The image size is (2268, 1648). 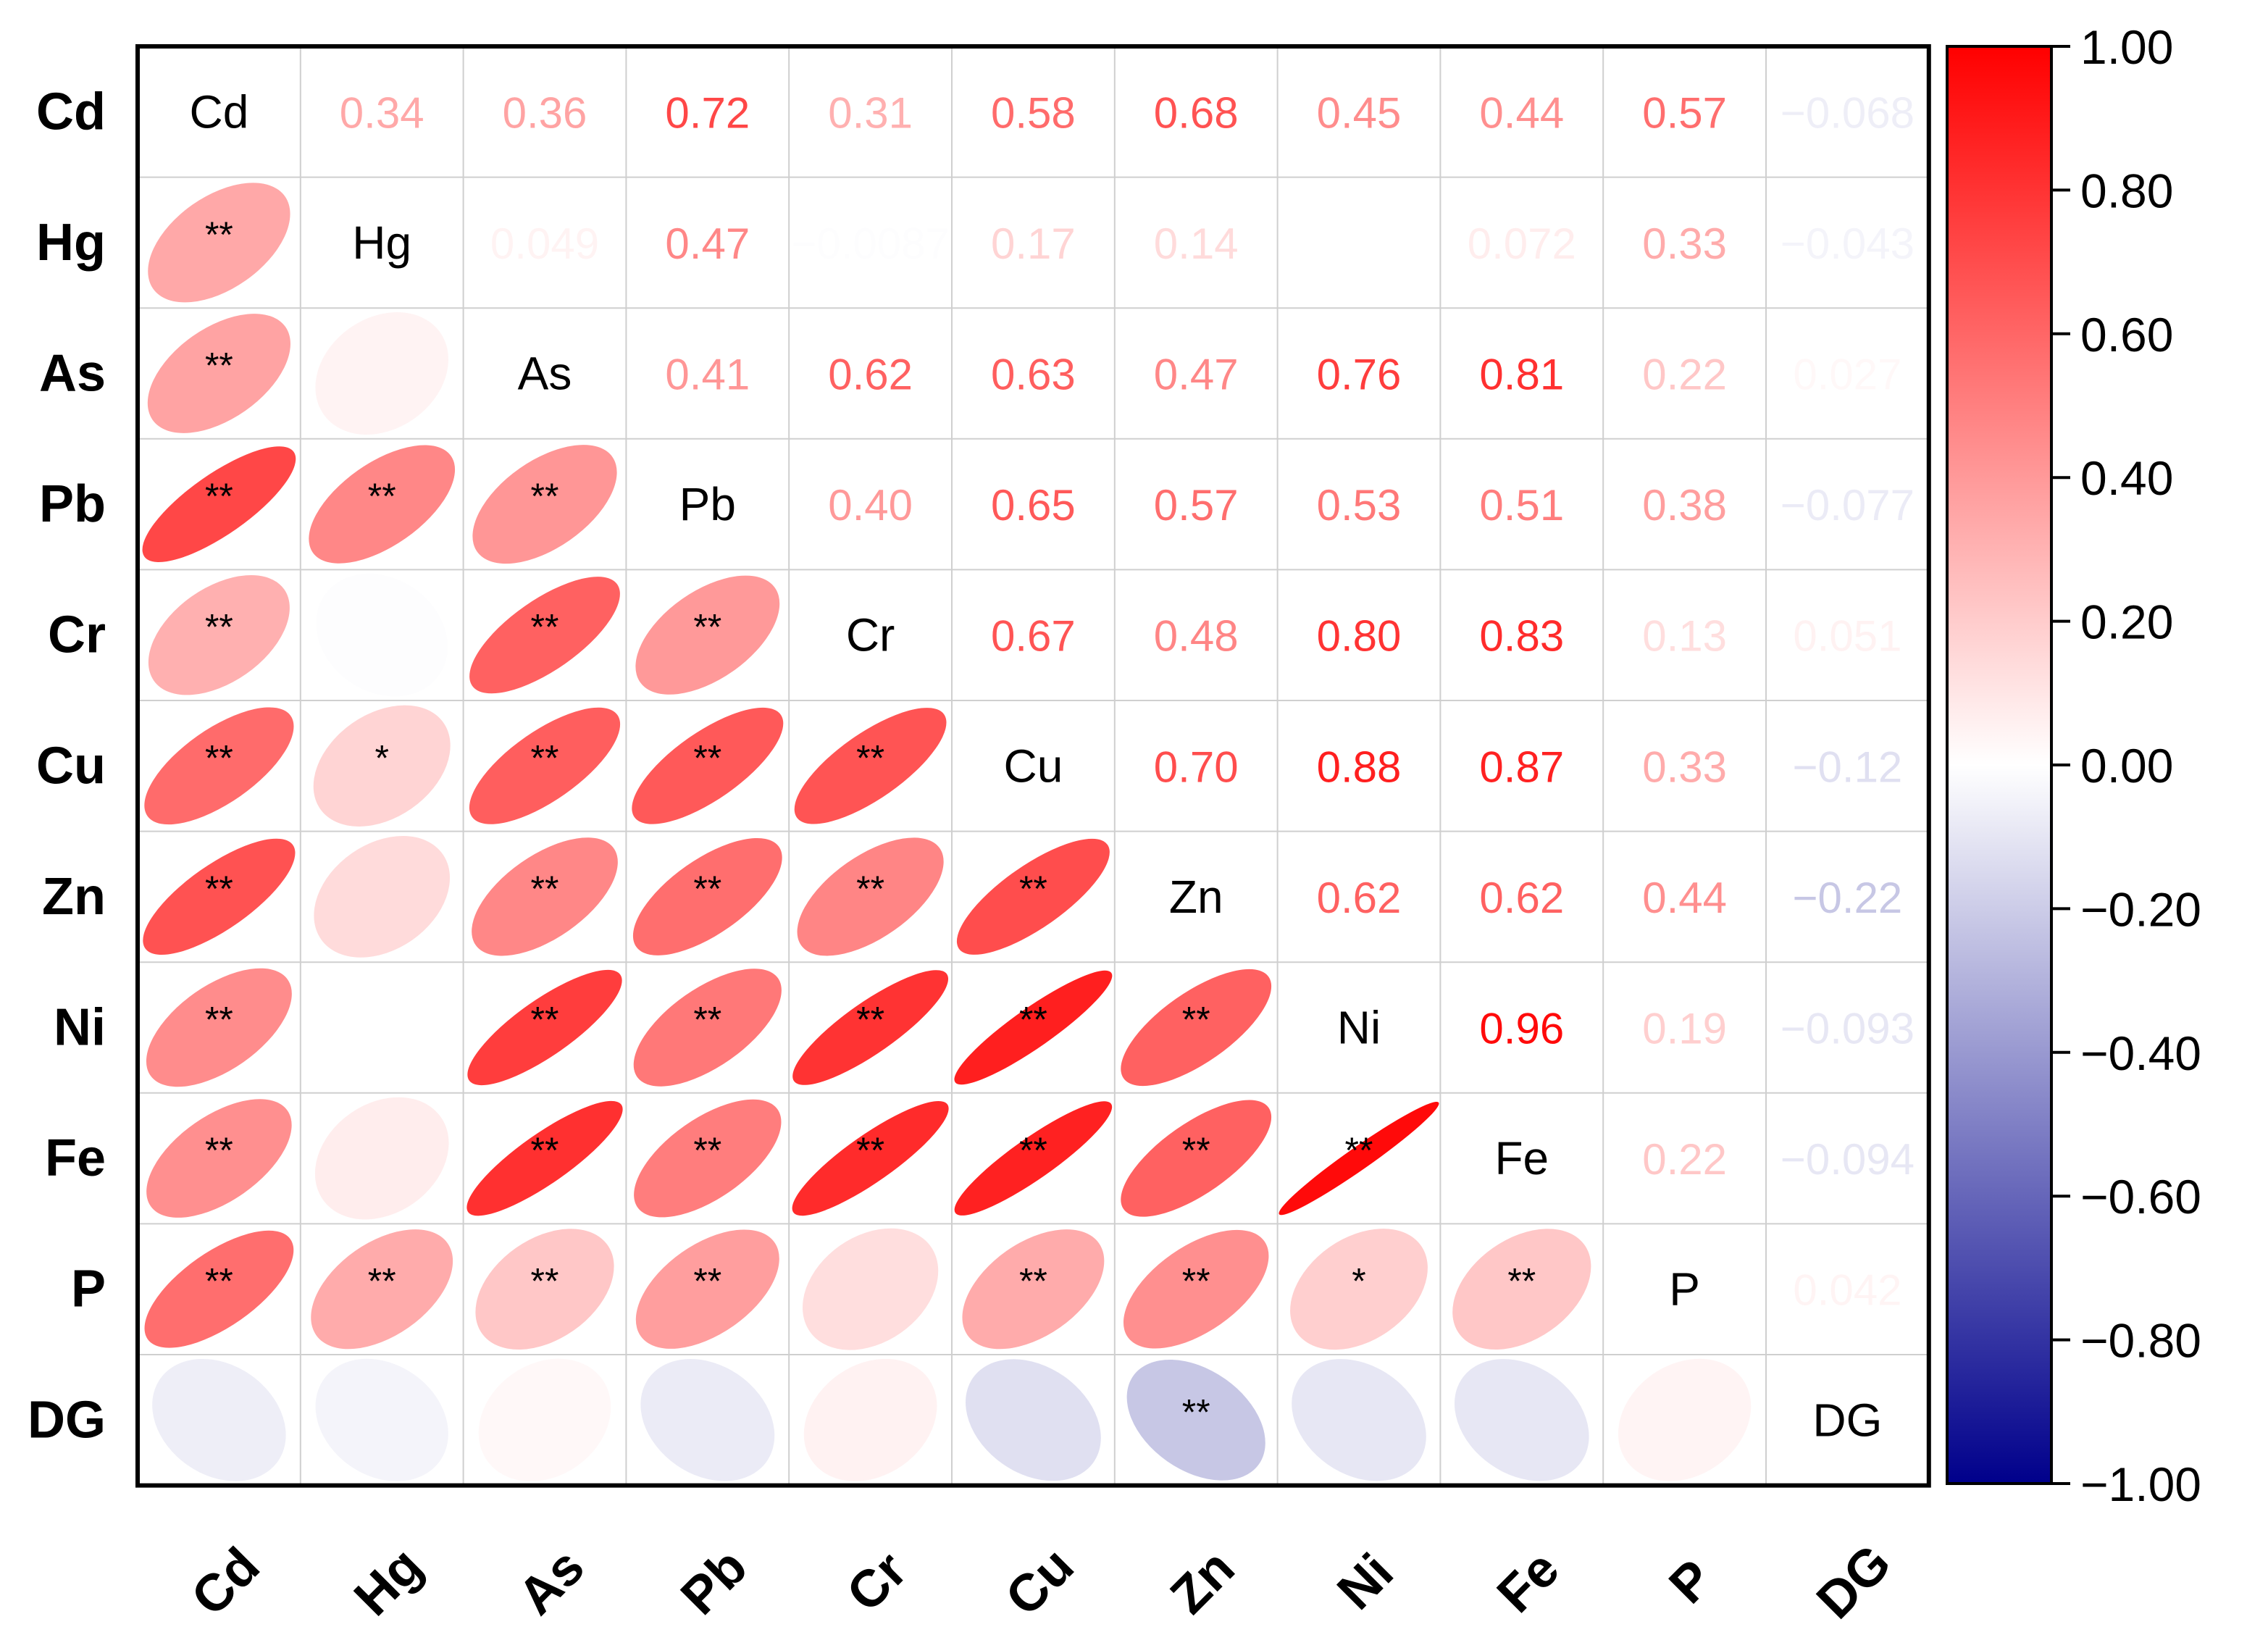 What do you see at coordinates (708, 504) in the screenshot?
I see `diagonal-label-pb: Pb` at bounding box center [708, 504].